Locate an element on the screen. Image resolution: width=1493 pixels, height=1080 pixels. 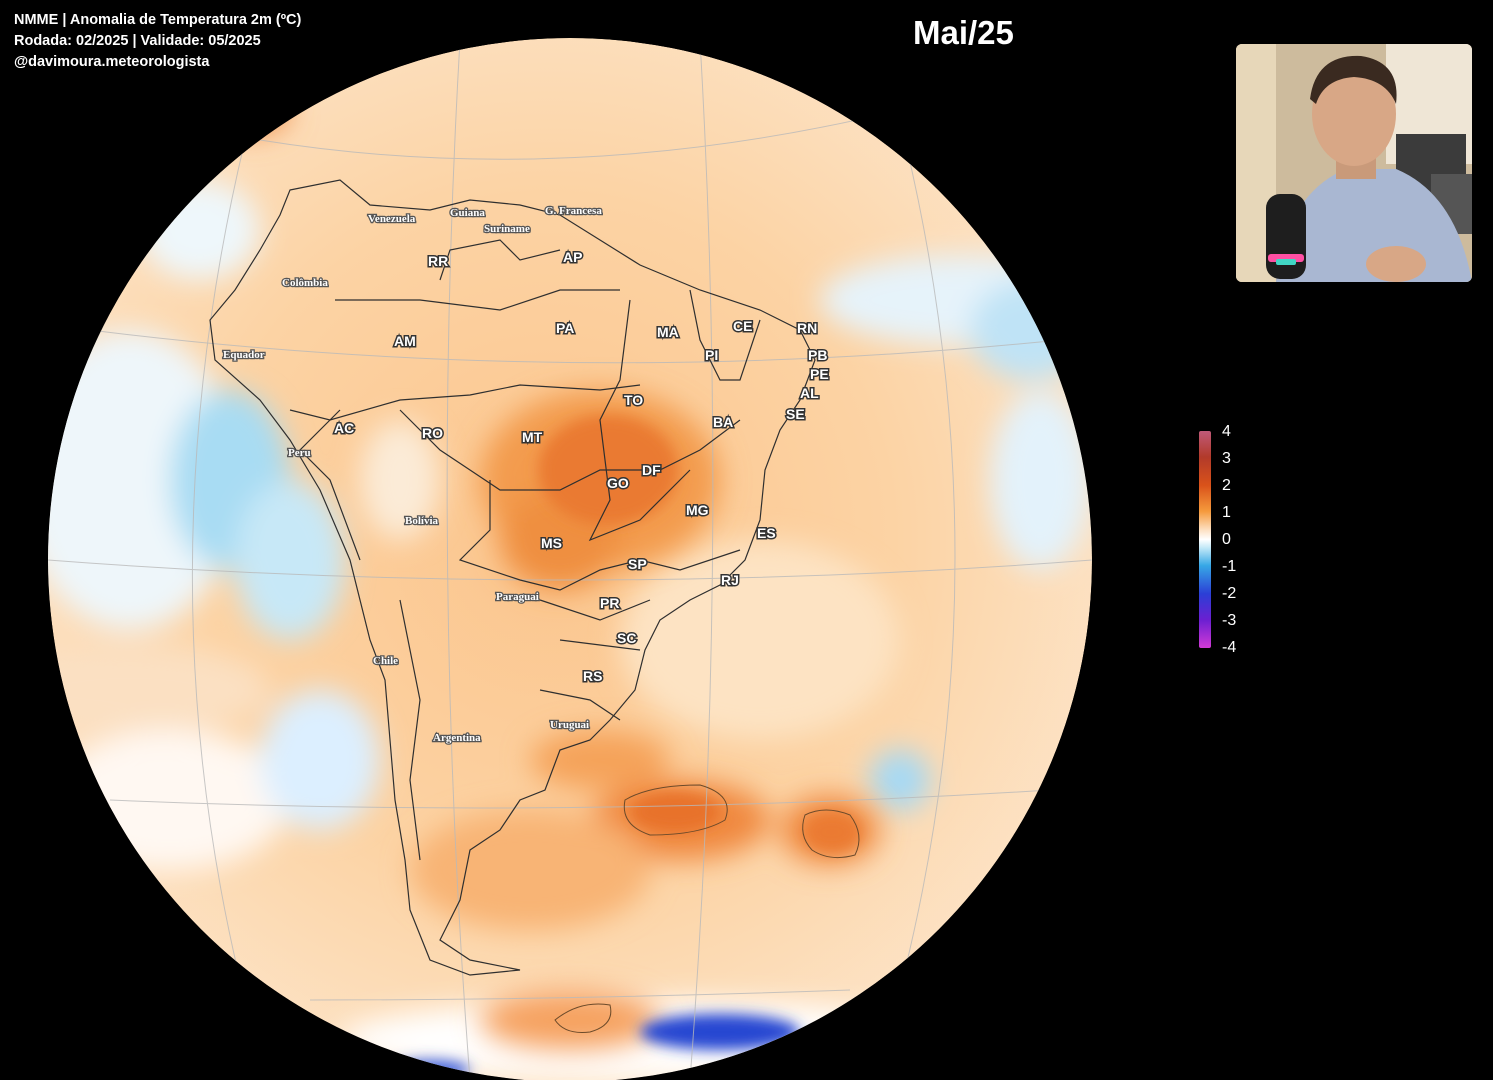
run-validity-line: Rodada: 02/2025 | Validade: 05/2025 is located at coordinates (137, 41).